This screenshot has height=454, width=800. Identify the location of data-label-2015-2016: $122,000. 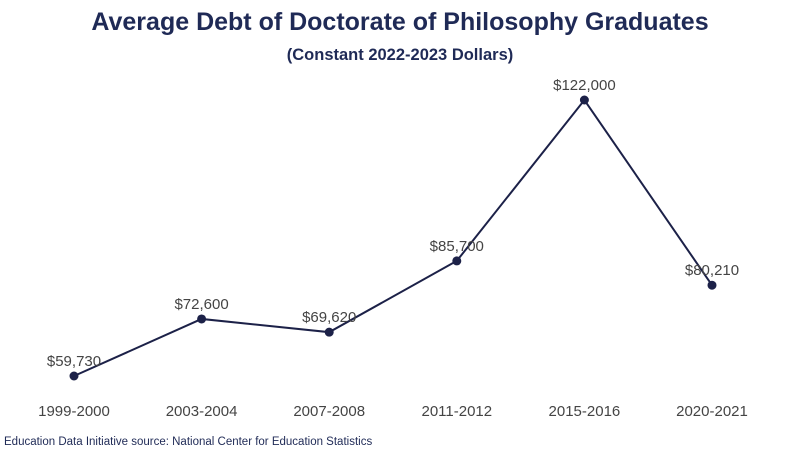
(584, 85).